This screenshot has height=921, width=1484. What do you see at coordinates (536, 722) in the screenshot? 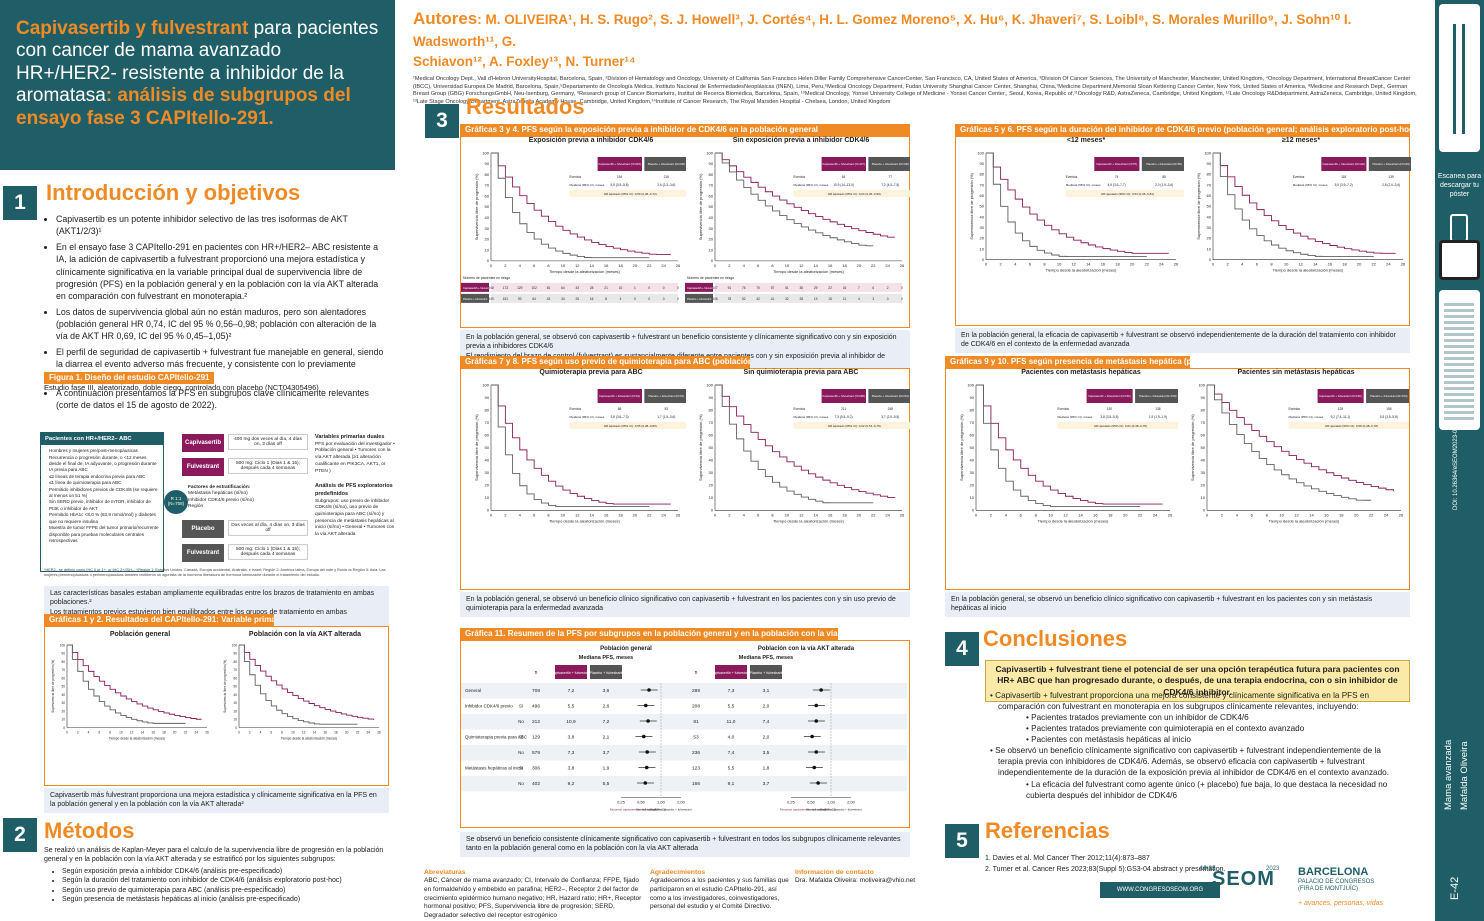
I see `forest-n-general: 212` at bounding box center [536, 722].